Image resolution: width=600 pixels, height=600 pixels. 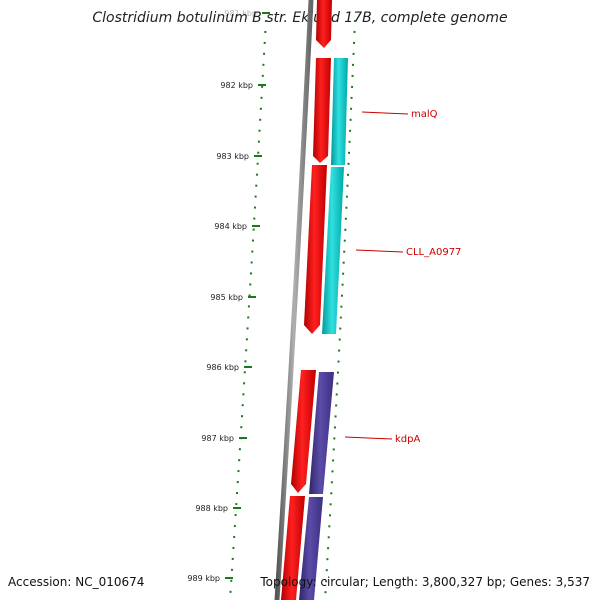 I want to click on gene-red-top, so click(x=324, y=24).